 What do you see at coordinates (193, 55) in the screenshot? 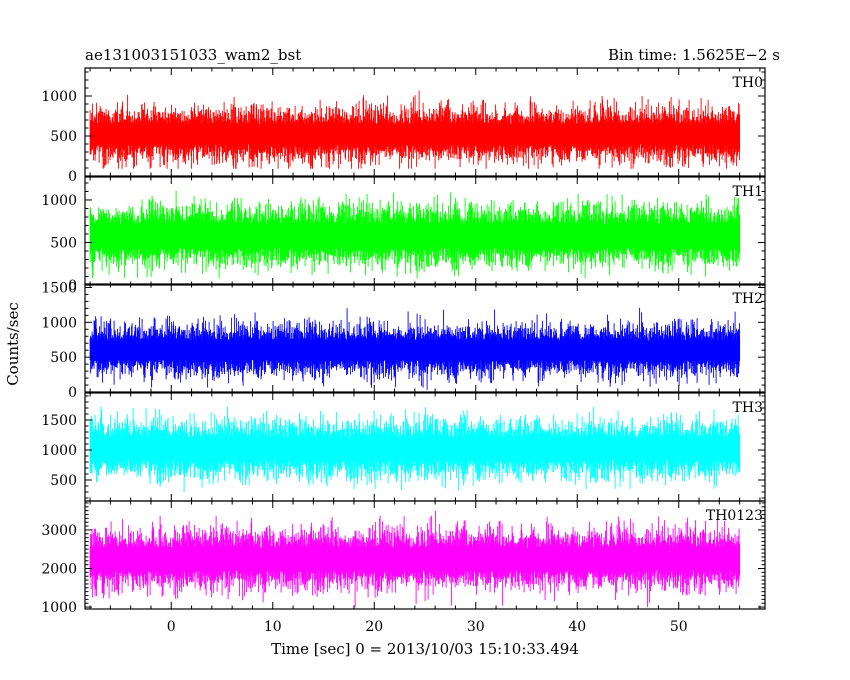
I see `header-left-title: ae131003151033_wam2_bst` at bounding box center [193, 55].